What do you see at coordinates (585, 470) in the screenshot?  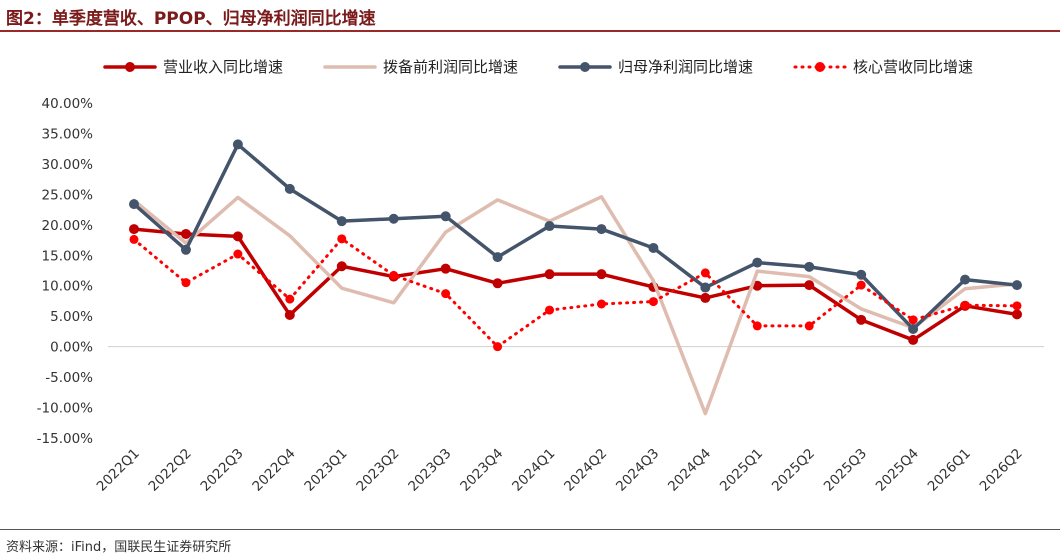 I see `x-tick-label: 2024Q2` at bounding box center [585, 470].